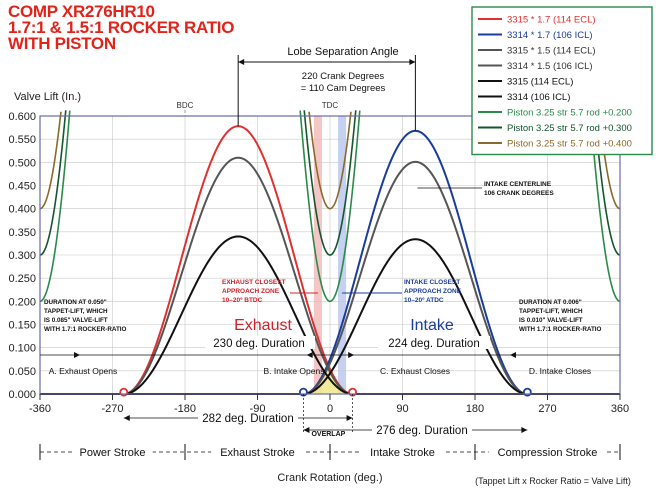  What do you see at coordinates (22, 187) in the screenshot?
I see `y-tick-label: 0.450` at bounding box center [22, 187].